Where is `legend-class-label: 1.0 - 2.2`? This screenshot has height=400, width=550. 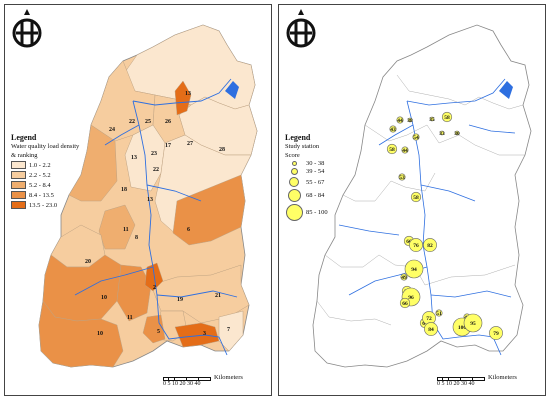
legend-class-label: 1.0 - 2.2 is located at coordinates (40, 165).